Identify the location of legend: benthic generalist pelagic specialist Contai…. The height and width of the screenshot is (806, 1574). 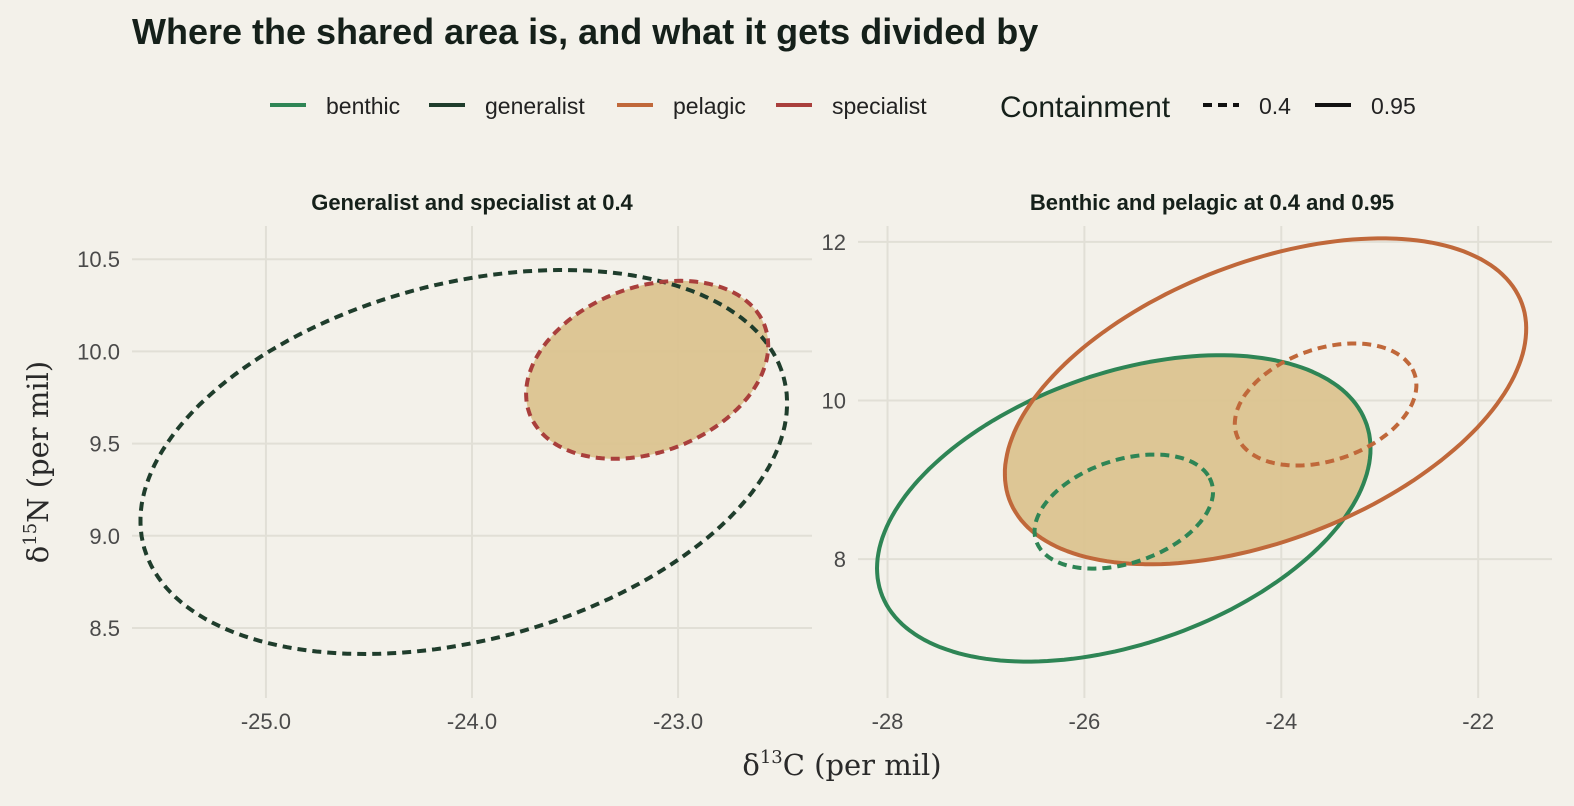
(843, 107).